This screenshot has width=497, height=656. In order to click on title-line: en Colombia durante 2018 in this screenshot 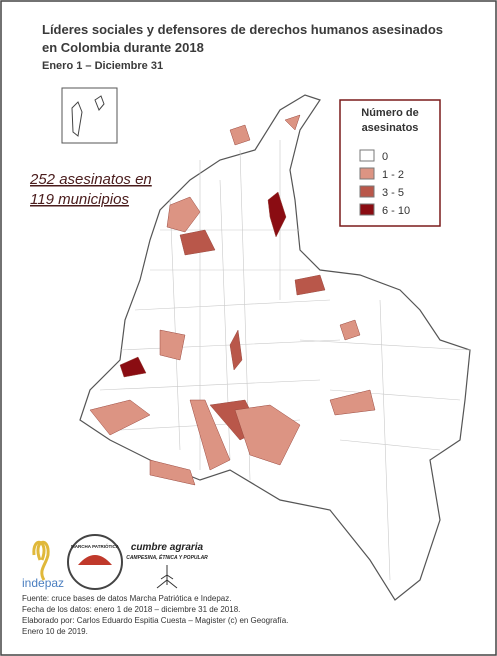, I will do `click(123, 47)`.